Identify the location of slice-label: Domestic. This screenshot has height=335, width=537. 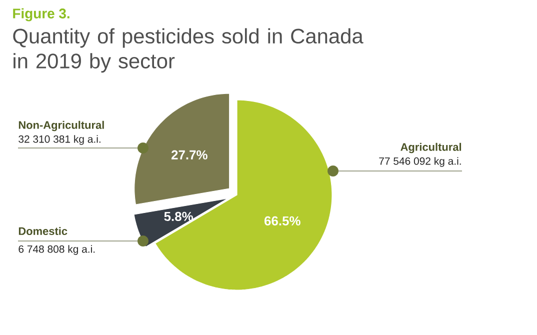
(43, 231).